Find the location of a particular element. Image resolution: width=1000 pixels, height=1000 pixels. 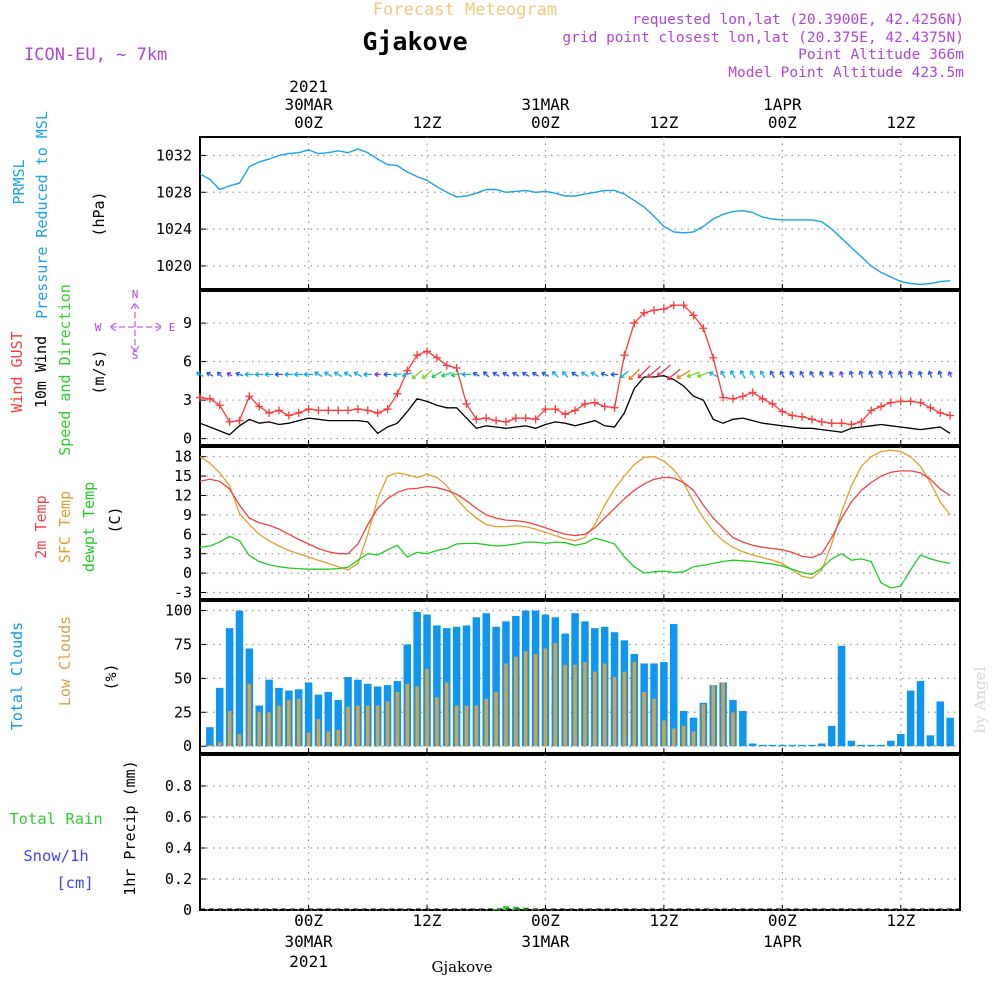

wind-label-direction: Speed and Direction is located at coordinates (65, 370).